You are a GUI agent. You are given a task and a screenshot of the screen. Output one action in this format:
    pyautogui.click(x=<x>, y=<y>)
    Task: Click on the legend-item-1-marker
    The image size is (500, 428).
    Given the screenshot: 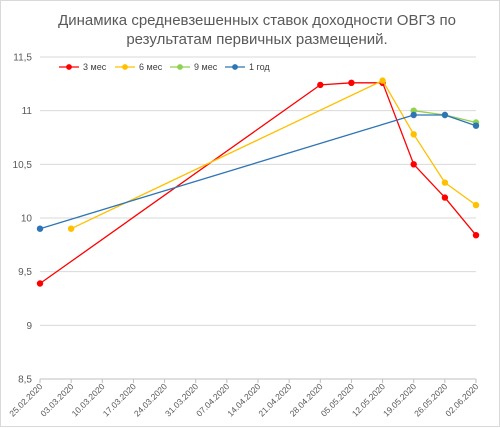 What is the action you would take?
    pyautogui.click(x=69, y=67)
    